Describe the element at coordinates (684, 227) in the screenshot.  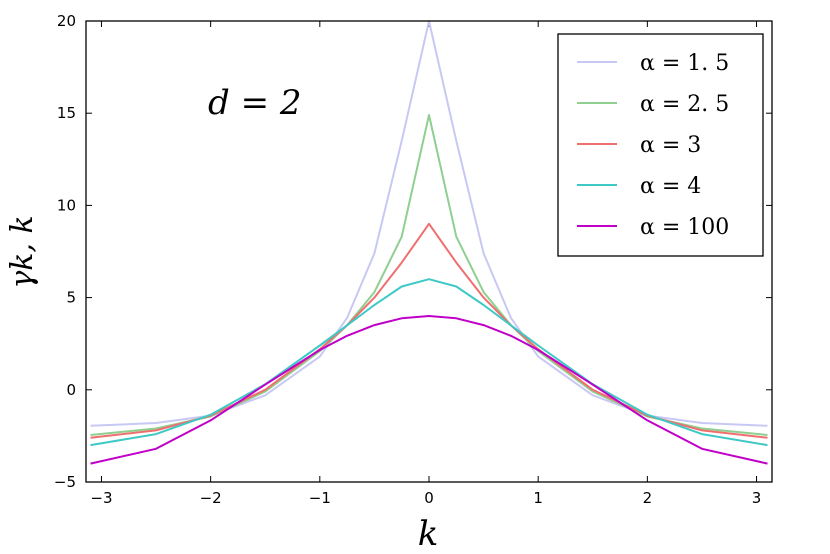
I see `legend-label: α = 100` at that location.